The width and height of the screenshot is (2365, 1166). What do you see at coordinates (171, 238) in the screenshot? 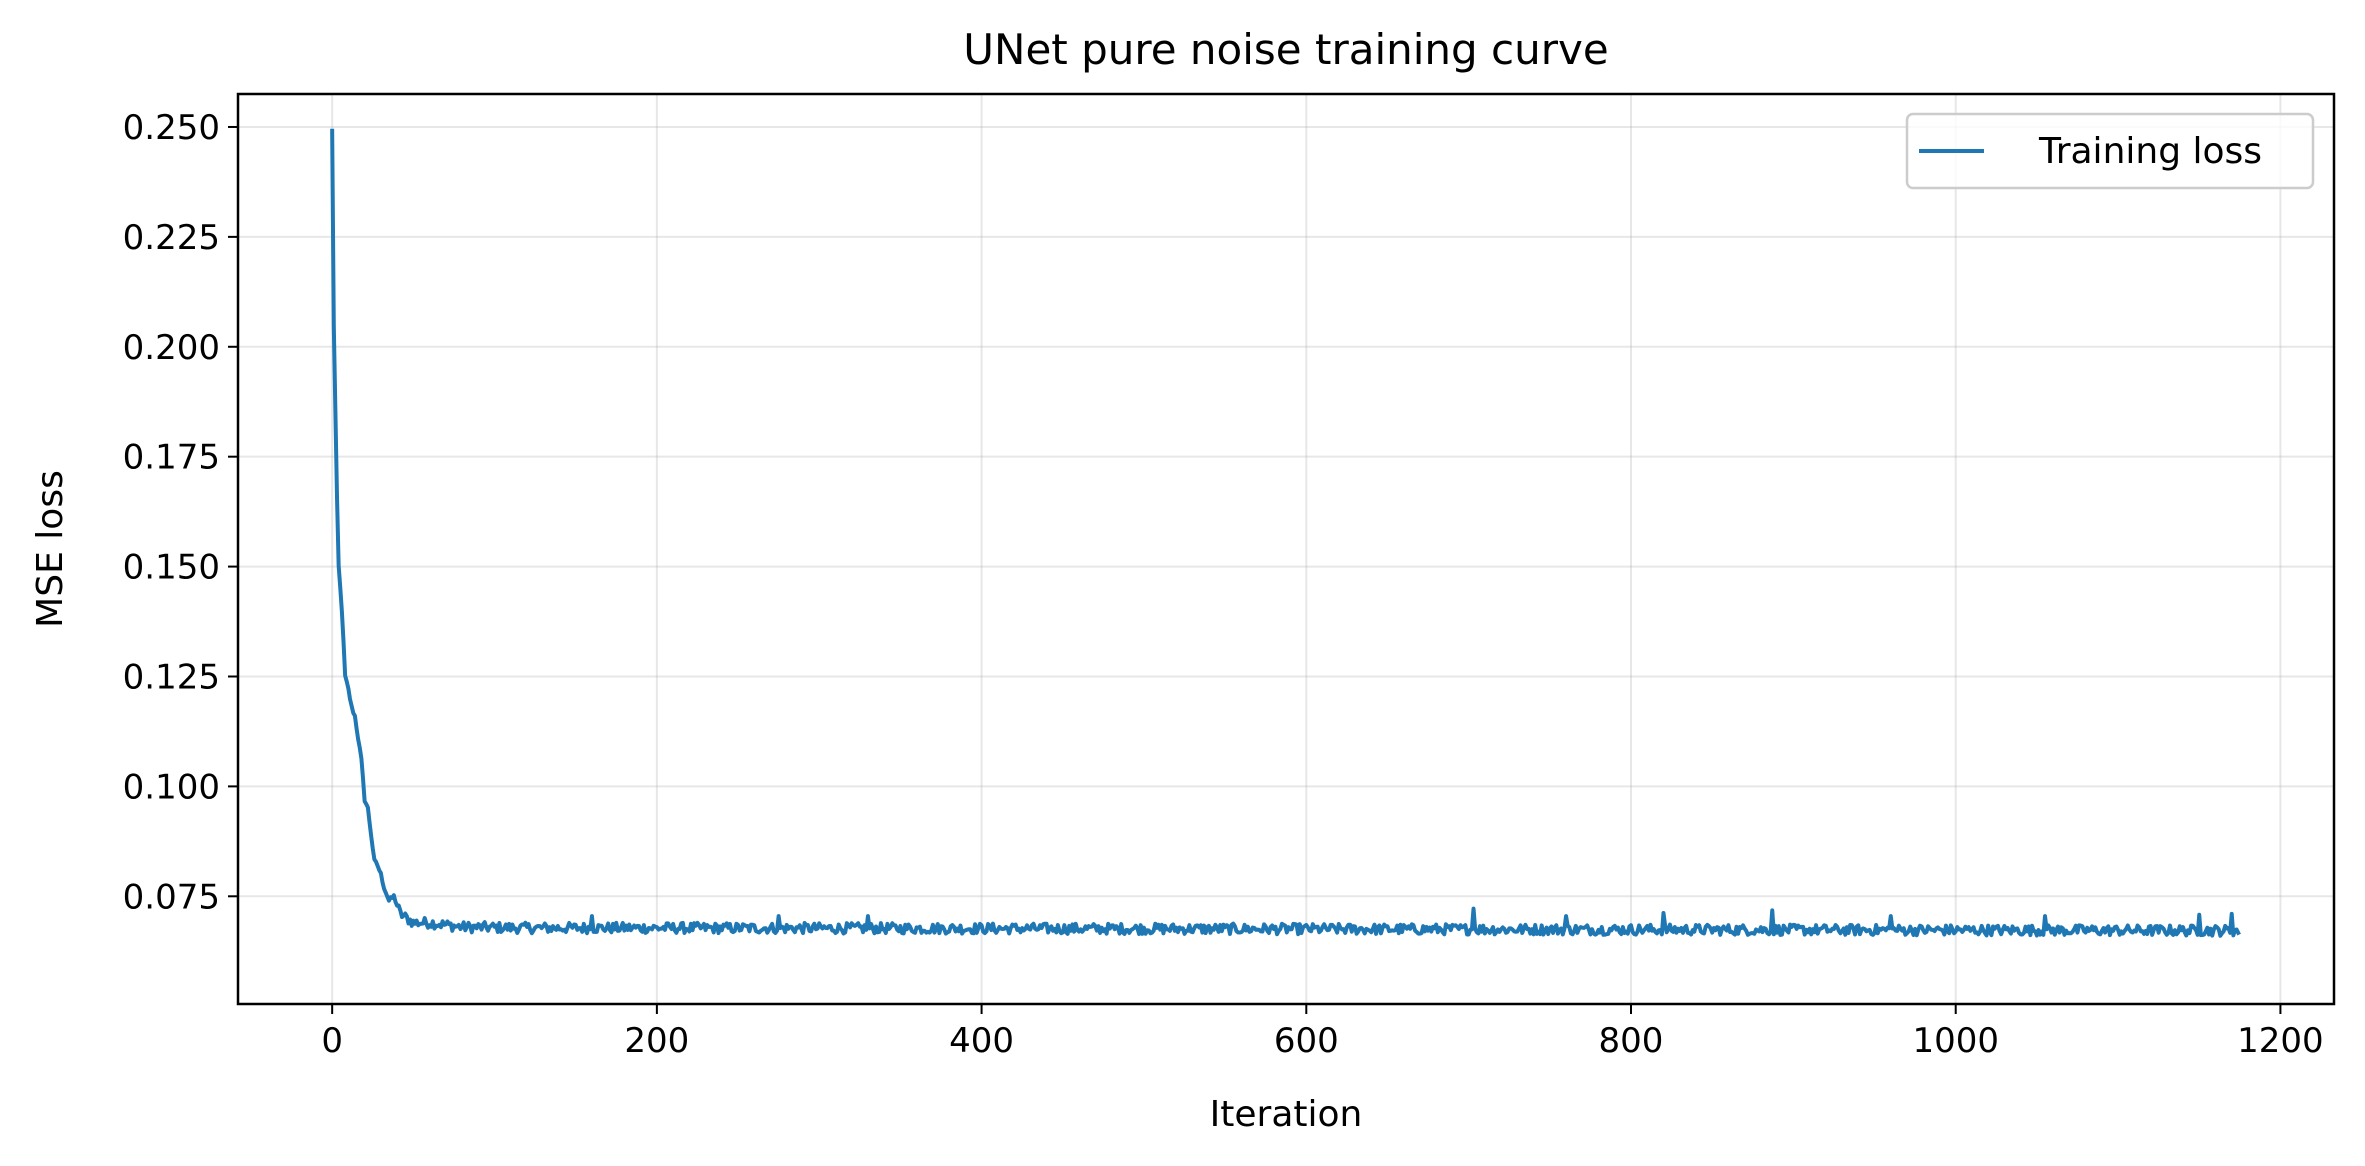
I see `y-tick-label: 0.225` at bounding box center [171, 238].